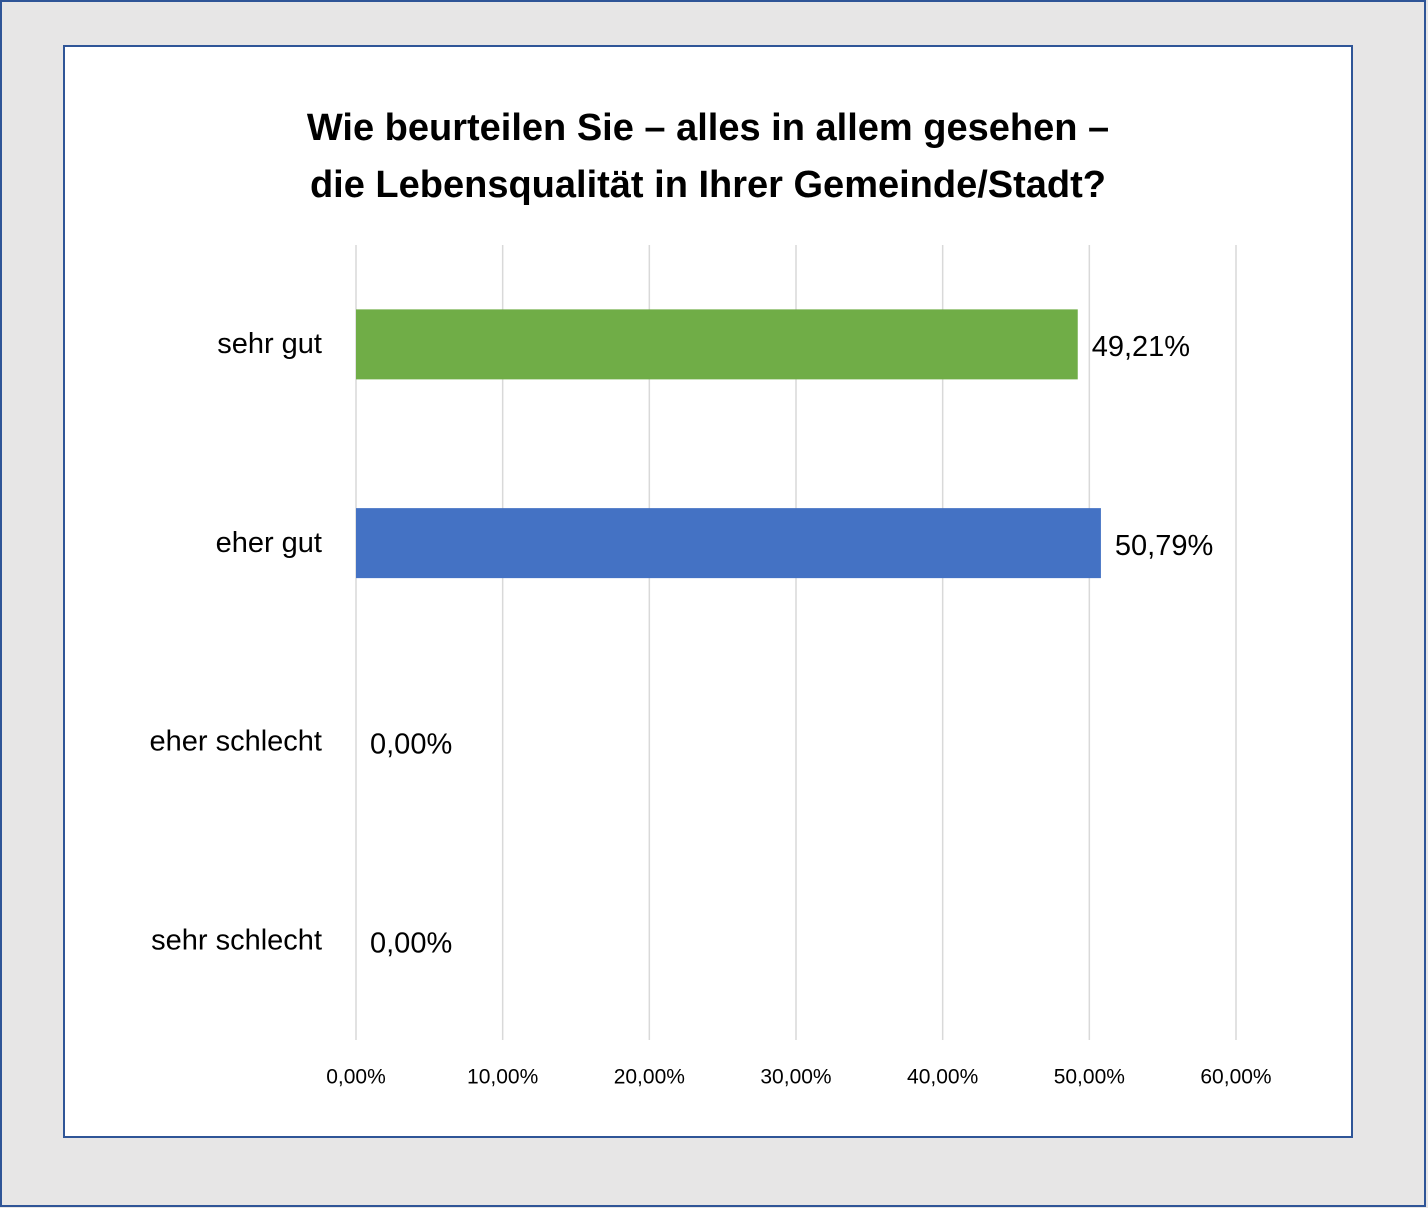 The height and width of the screenshot is (1208, 1428). I want to click on y-tick-label: eher gut, so click(269, 543).